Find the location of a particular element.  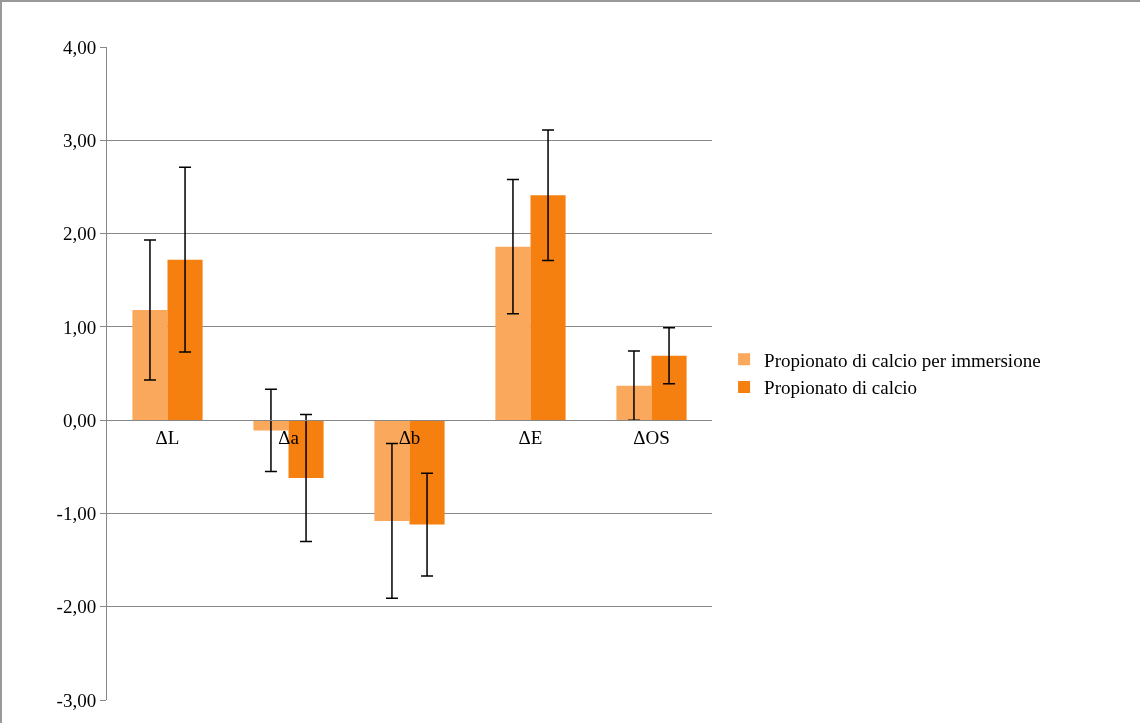

y-tick-label: 2,00 is located at coordinates (79, 234).